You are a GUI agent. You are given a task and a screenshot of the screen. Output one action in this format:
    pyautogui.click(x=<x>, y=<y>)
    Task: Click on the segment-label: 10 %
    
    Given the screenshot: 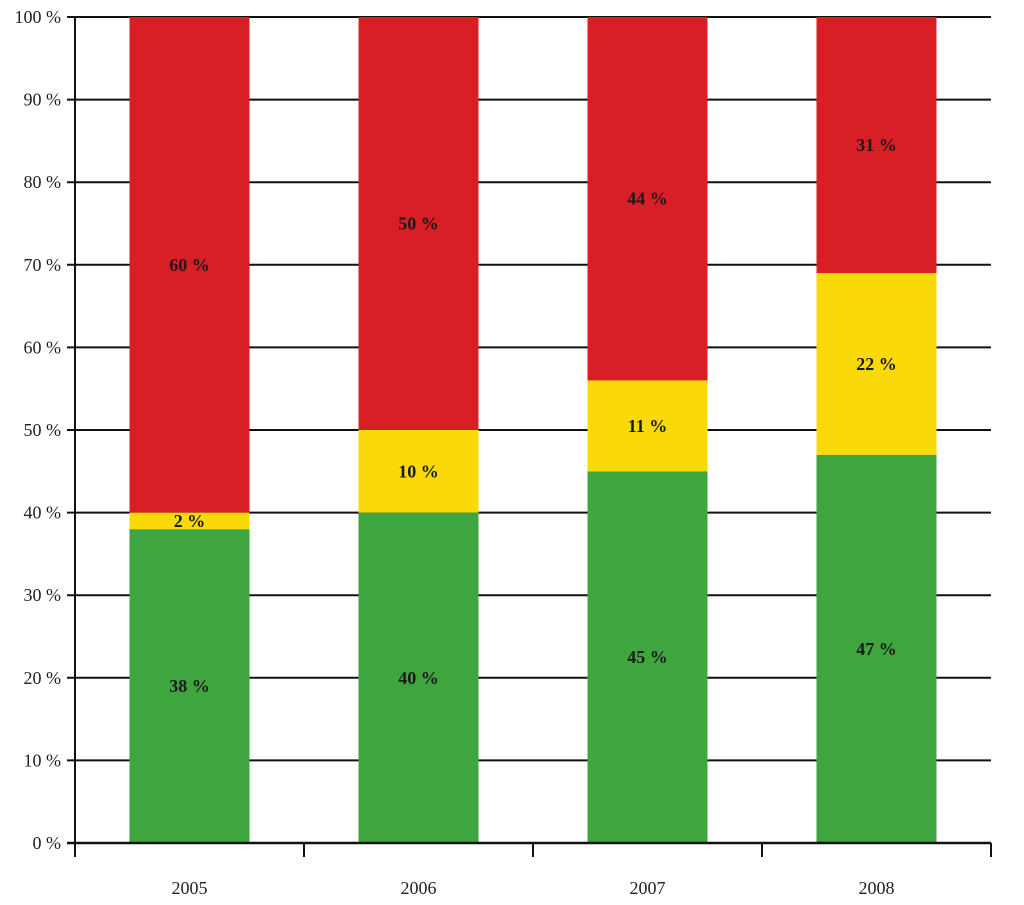 What is the action you would take?
    pyautogui.click(x=418, y=471)
    